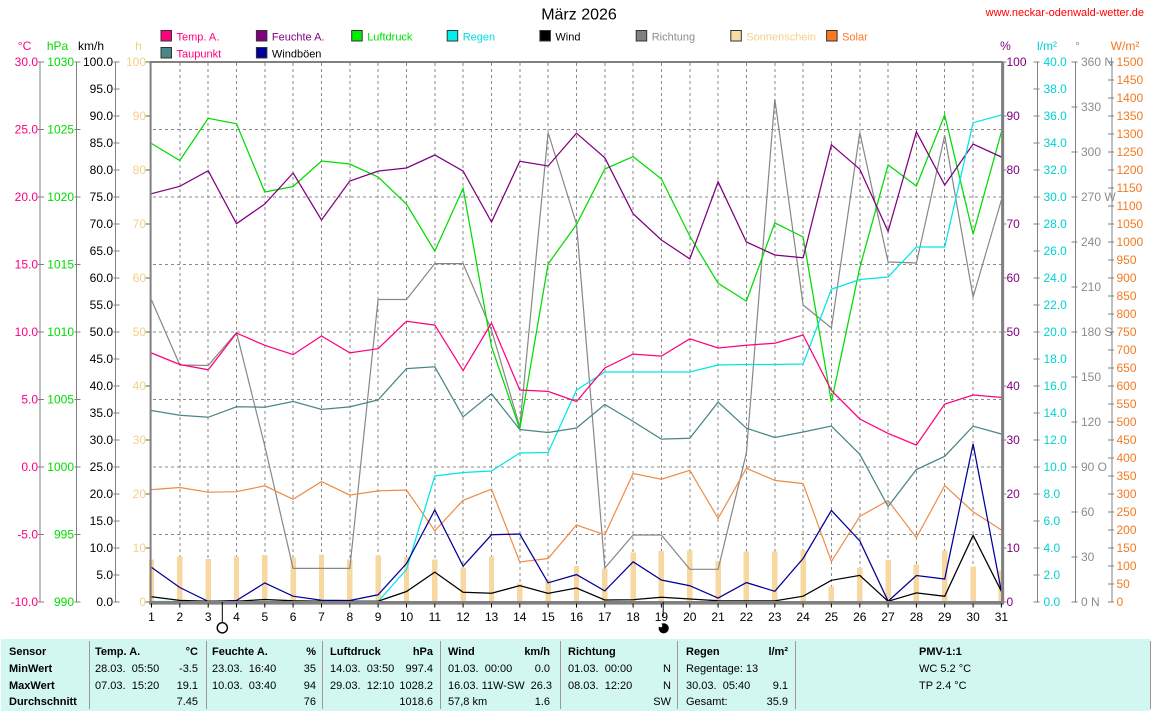 This screenshot has width=1152, height=711. What do you see at coordinates (140, 332) in the screenshot?
I see `svg-text: 50` at bounding box center [140, 332].